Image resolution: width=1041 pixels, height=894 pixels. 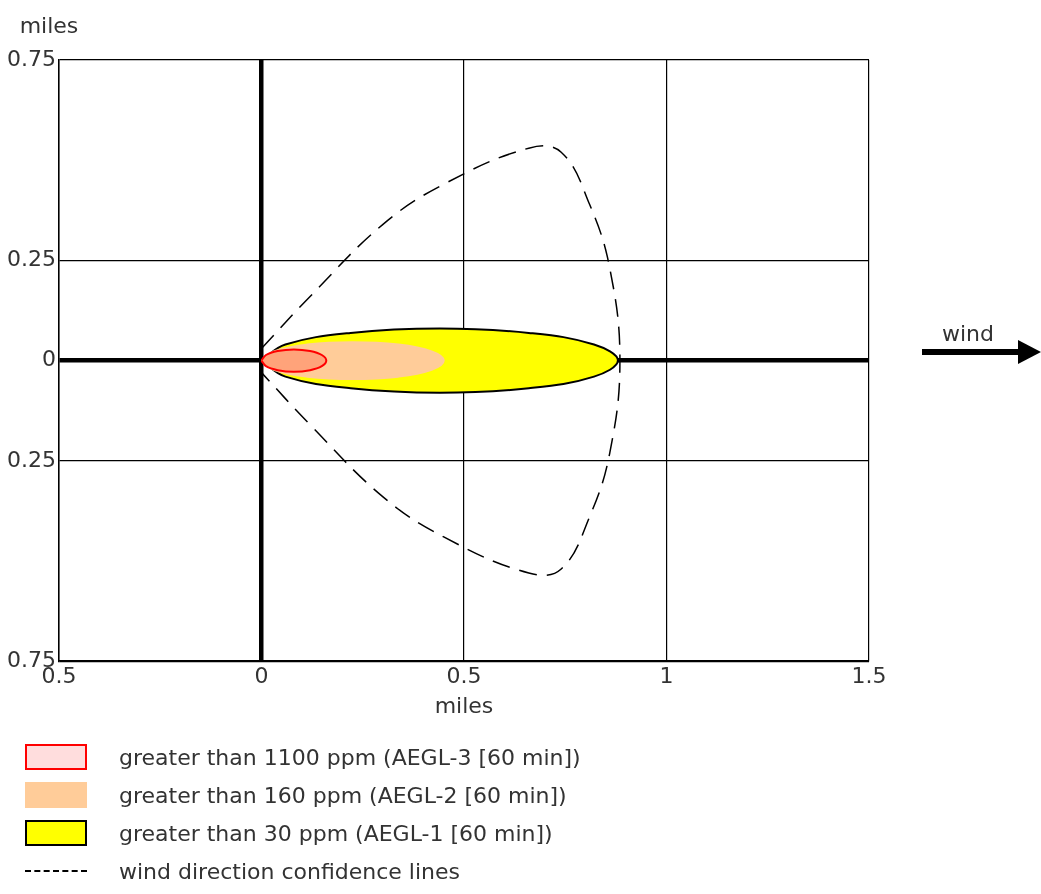 What do you see at coordinates (968, 334) in the screenshot?
I see `text: wind` at bounding box center [968, 334].